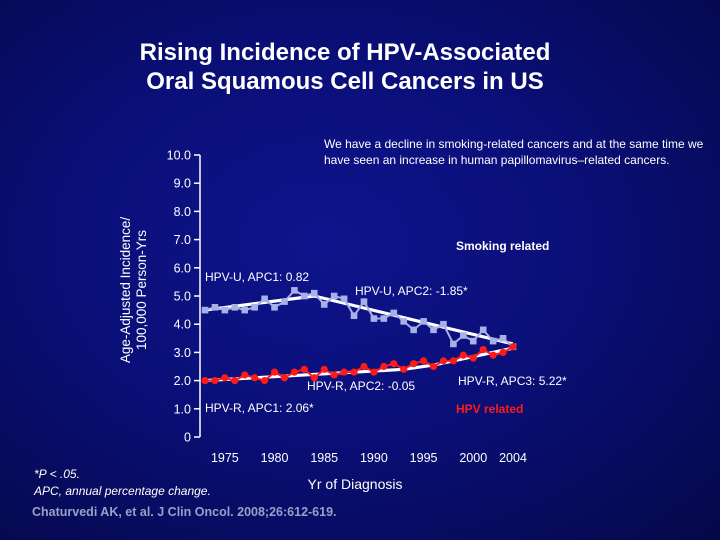 The image size is (720, 540). Describe the element at coordinates (141, 290) in the screenshot. I see `y-axis-title-line-2: 100,000 Person-Yrs` at that location.